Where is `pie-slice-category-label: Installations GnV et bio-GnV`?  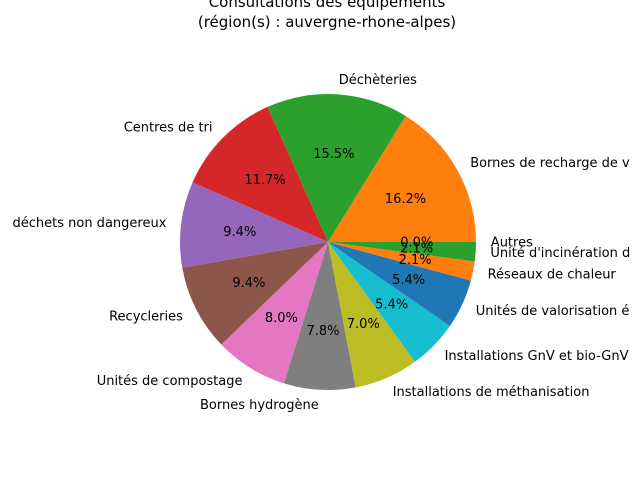 pie-slice-category-label: Installations GnV et bio-GnV is located at coordinates (537, 356).